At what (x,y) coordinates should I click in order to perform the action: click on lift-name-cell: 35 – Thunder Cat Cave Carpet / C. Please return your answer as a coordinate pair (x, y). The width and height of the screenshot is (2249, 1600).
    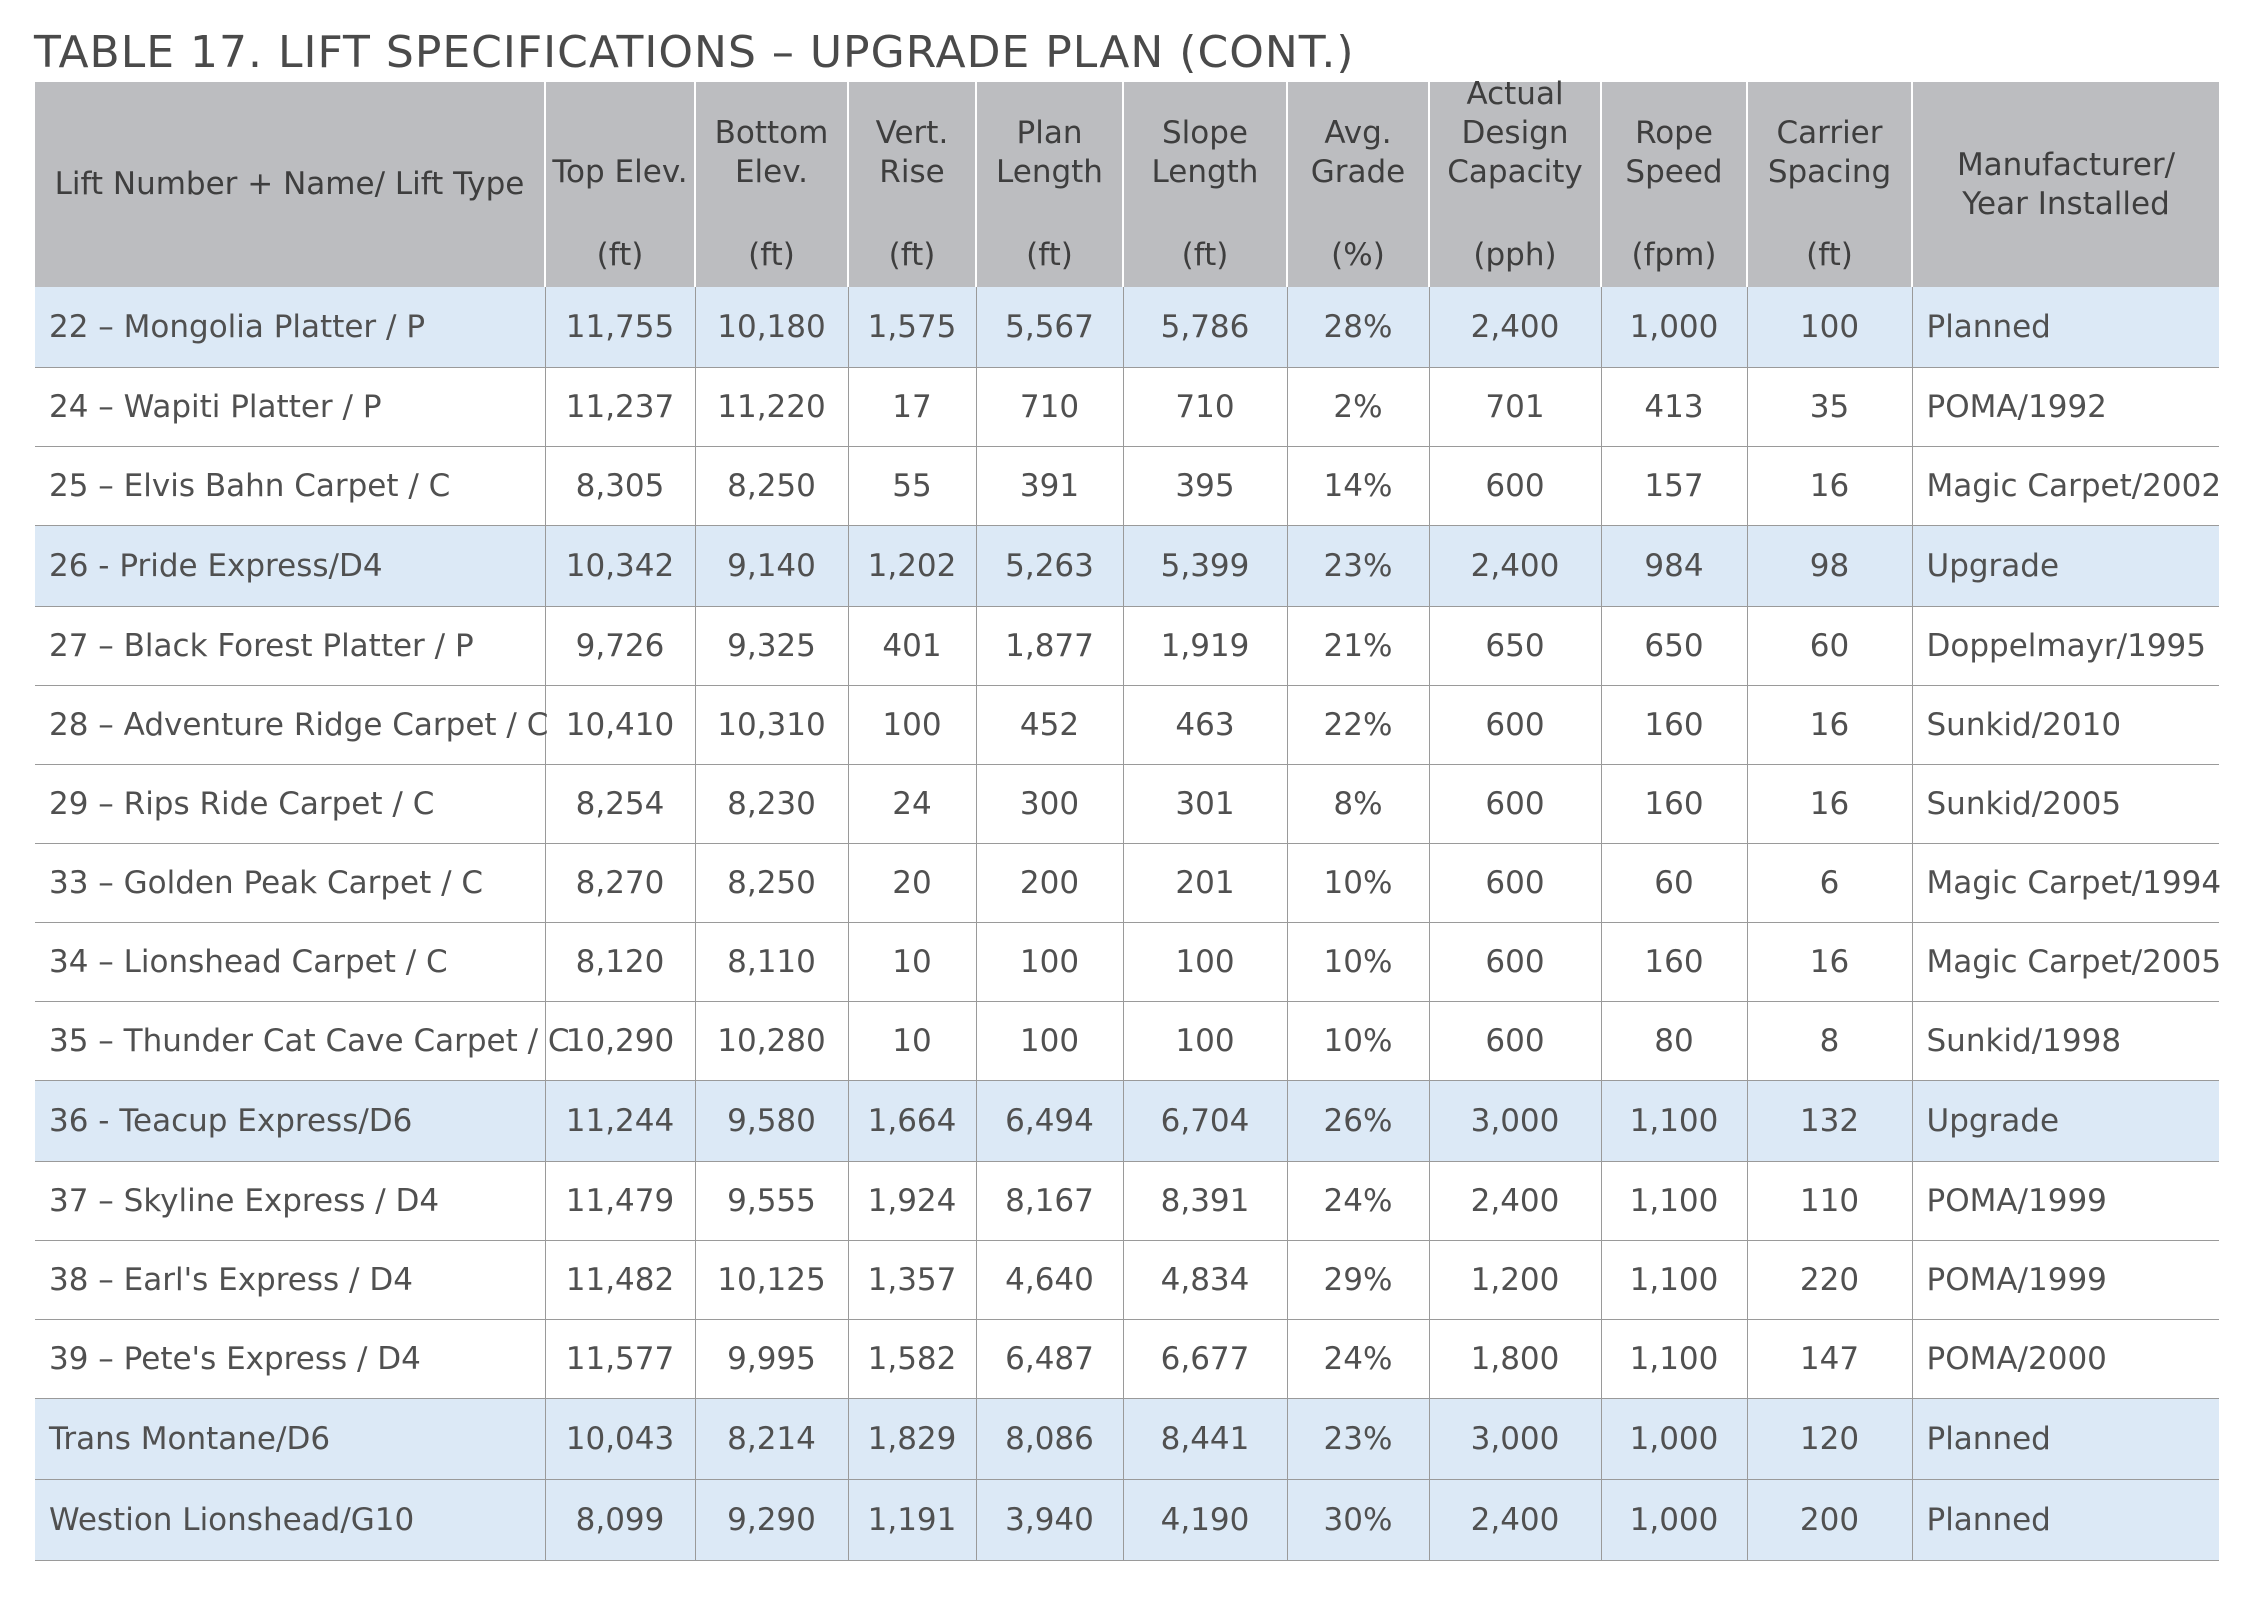
    Looking at the image, I should click on (302, 1041).